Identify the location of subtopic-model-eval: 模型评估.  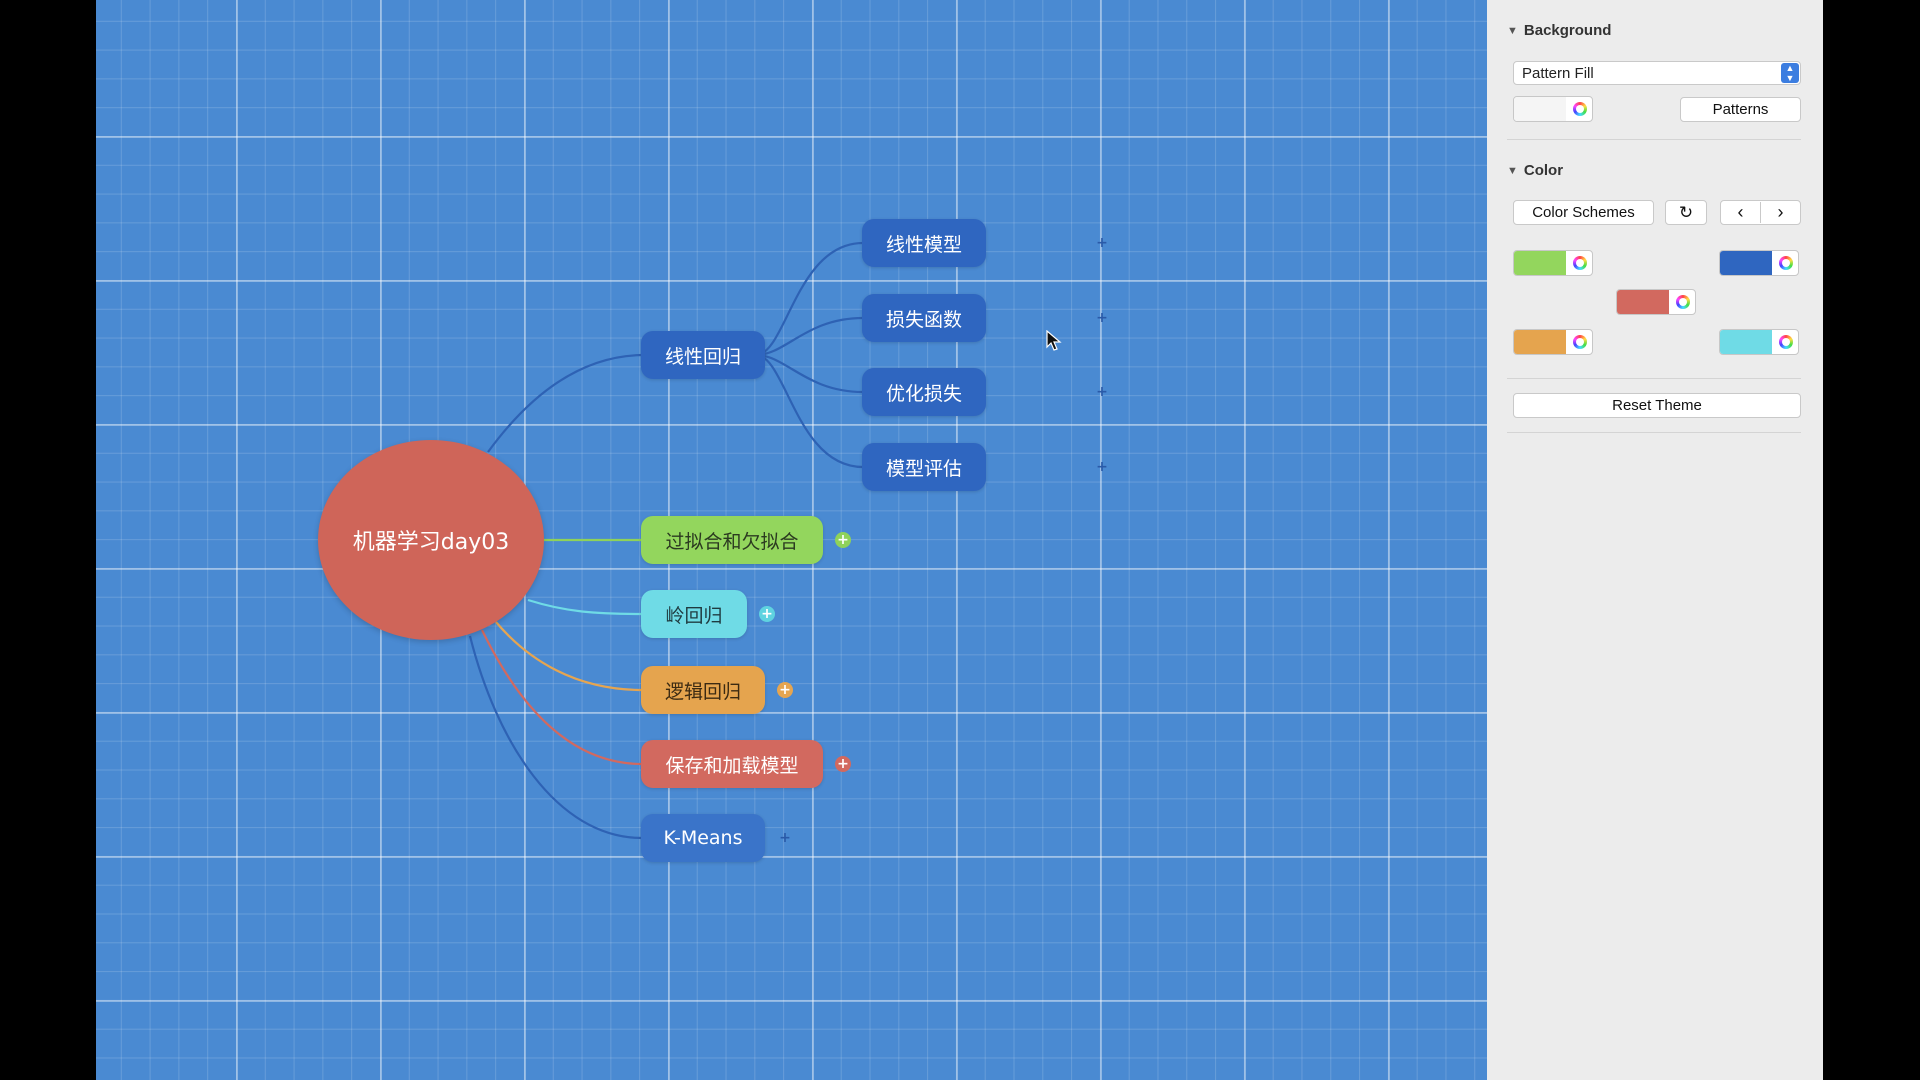
(924, 467).